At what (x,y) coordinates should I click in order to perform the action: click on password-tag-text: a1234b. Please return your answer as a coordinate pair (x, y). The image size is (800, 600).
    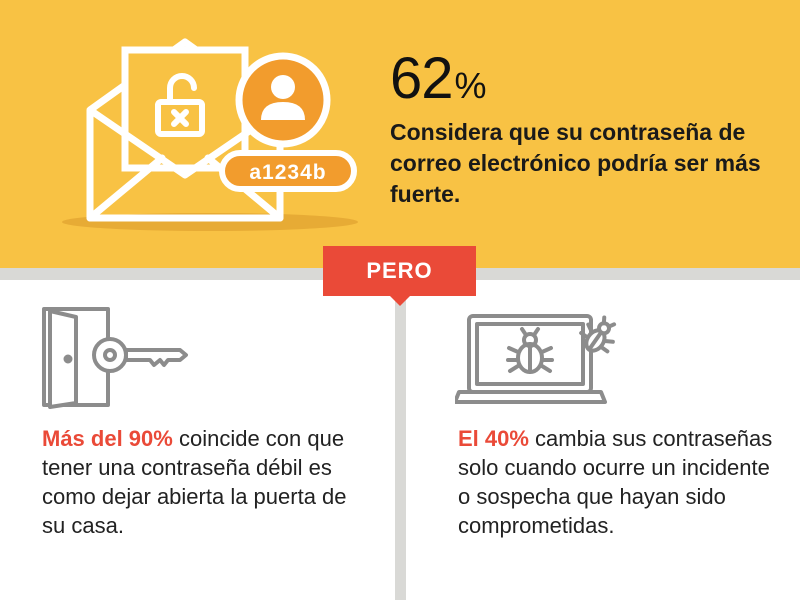
    Looking at the image, I should click on (287, 172).